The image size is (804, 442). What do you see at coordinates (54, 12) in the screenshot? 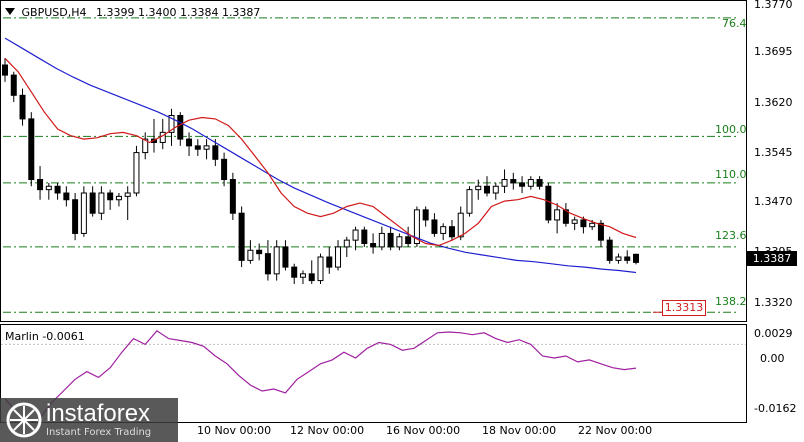
I see `symbol-name: GBPUSD,H4` at bounding box center [54, 12].